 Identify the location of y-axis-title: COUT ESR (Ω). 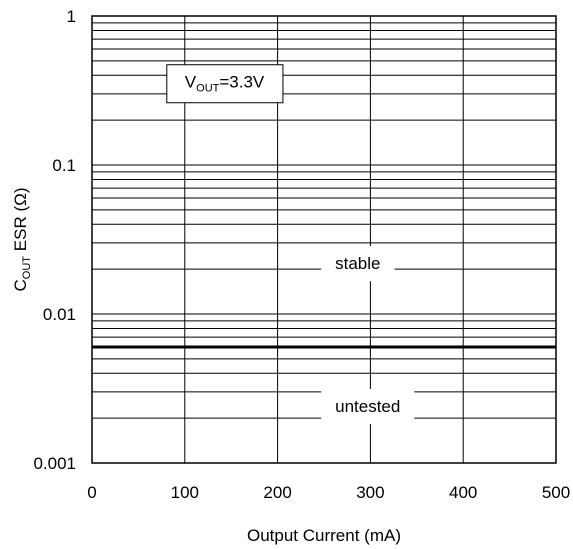
(22, 240).